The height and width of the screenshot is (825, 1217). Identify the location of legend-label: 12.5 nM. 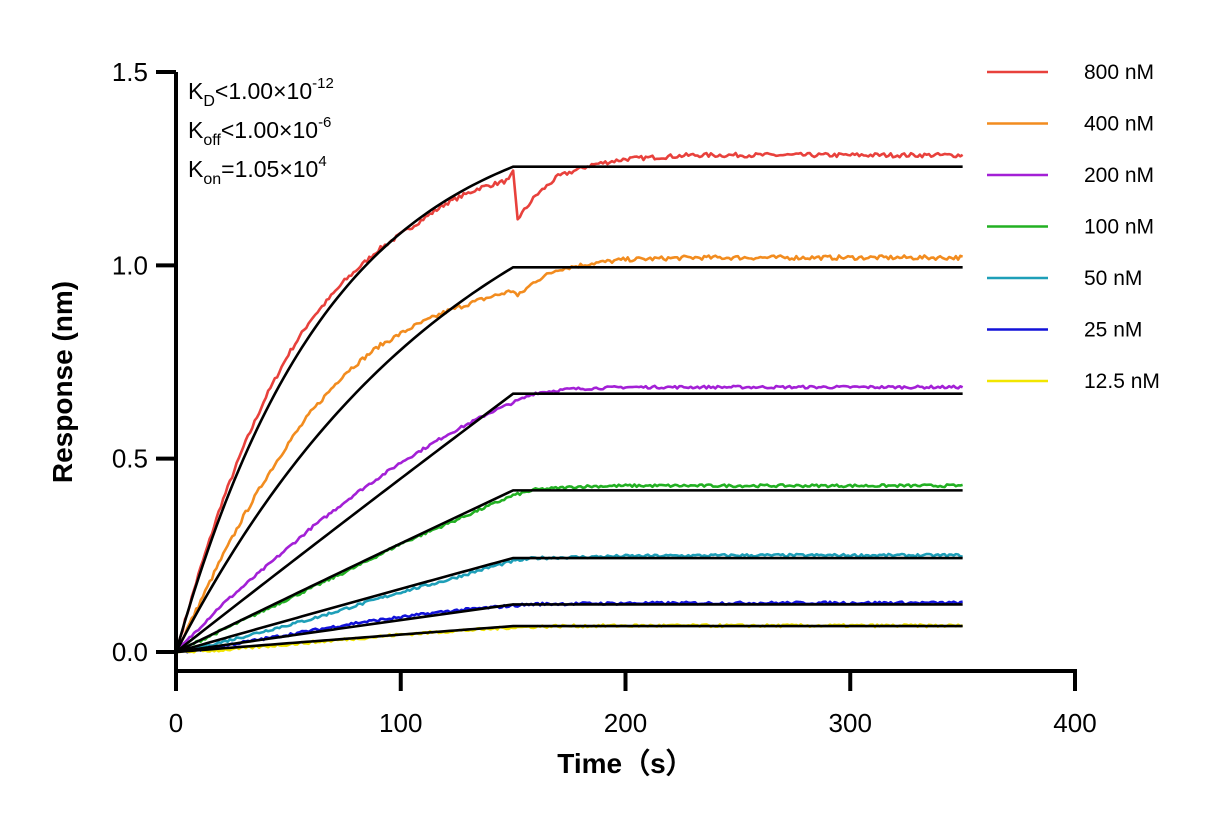
(1122, 381).